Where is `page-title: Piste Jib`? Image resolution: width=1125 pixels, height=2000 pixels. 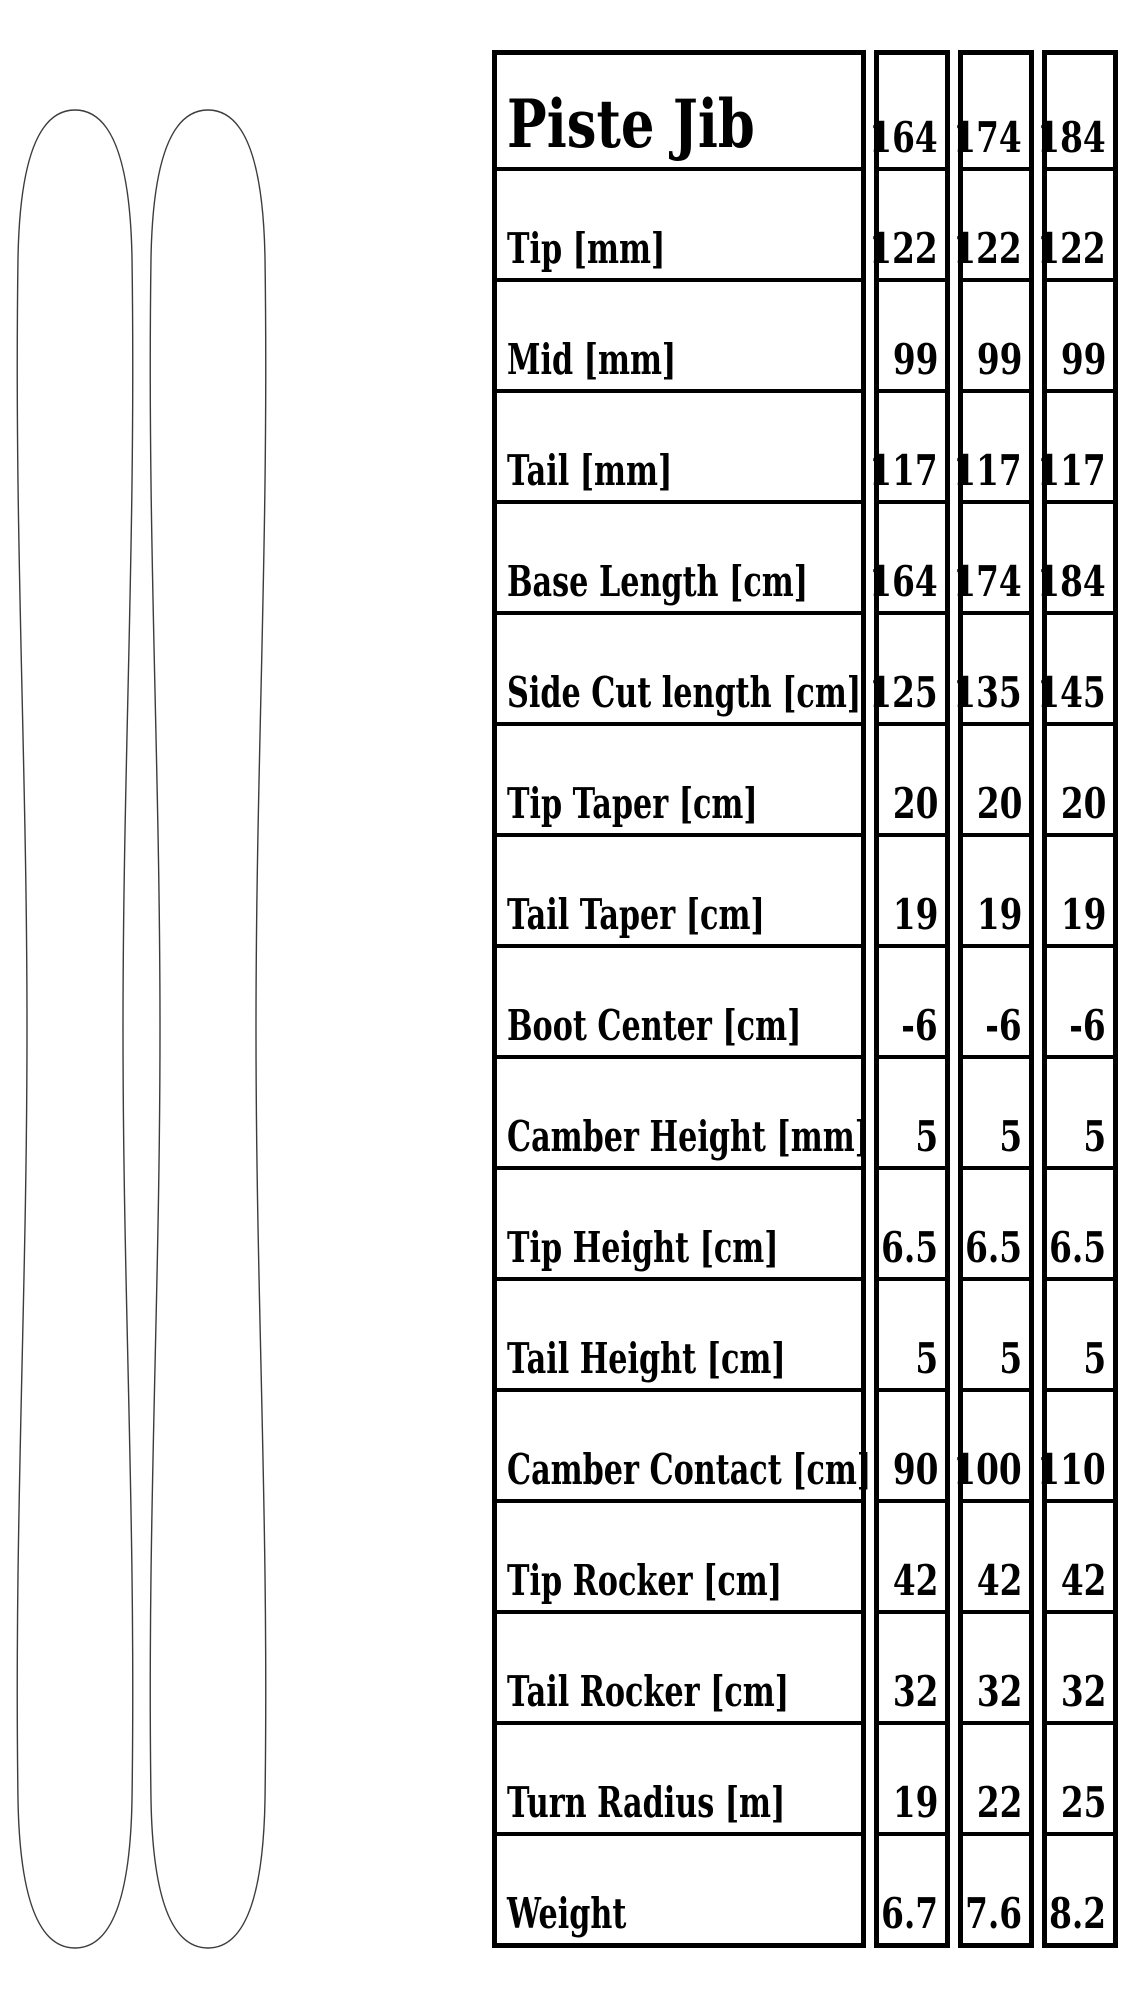 page-title: Piste Jib is located at coordinates (631, 124).